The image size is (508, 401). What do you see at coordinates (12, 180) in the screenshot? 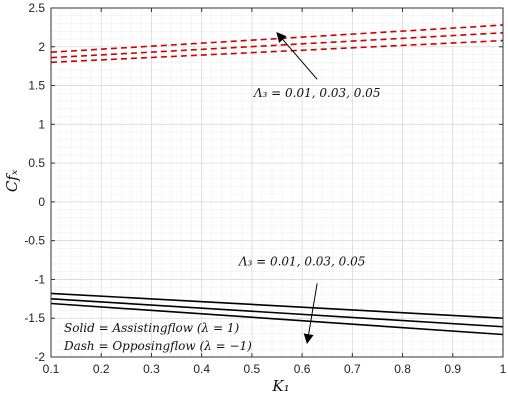
I see `y-axis-label: Cfₓ` at bounding box center [12, 180].